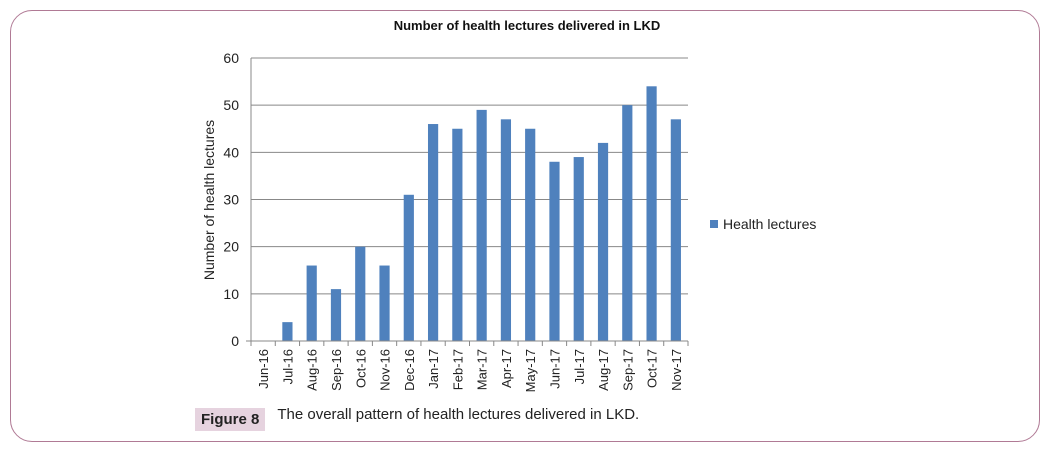 The height and width of the screenshot is (457, 1054). I want to click on x-tick-label: Mar-17, so click(482, 369).